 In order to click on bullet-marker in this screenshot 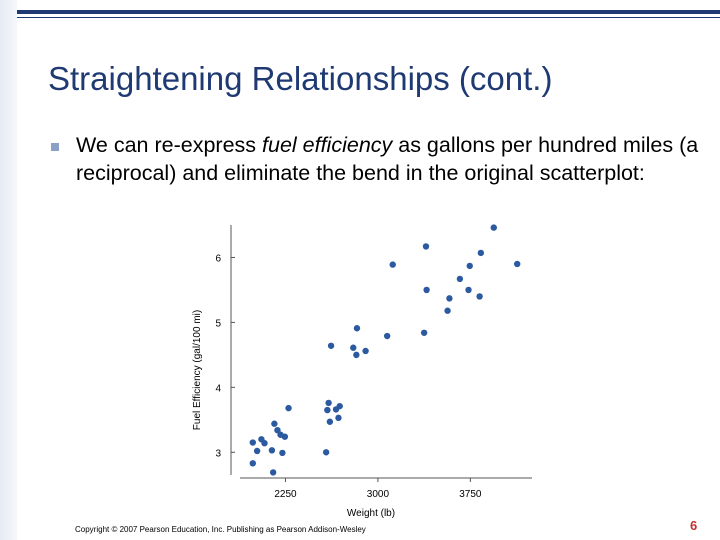, I will do `click(55, 147)`.